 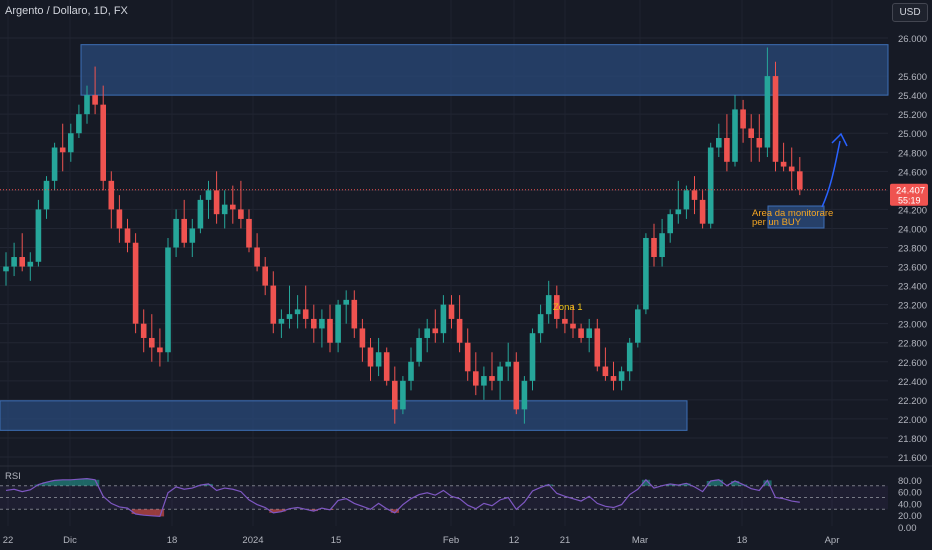 I want to click on y-tick-label: 24.600, so click(x=912, y=172).